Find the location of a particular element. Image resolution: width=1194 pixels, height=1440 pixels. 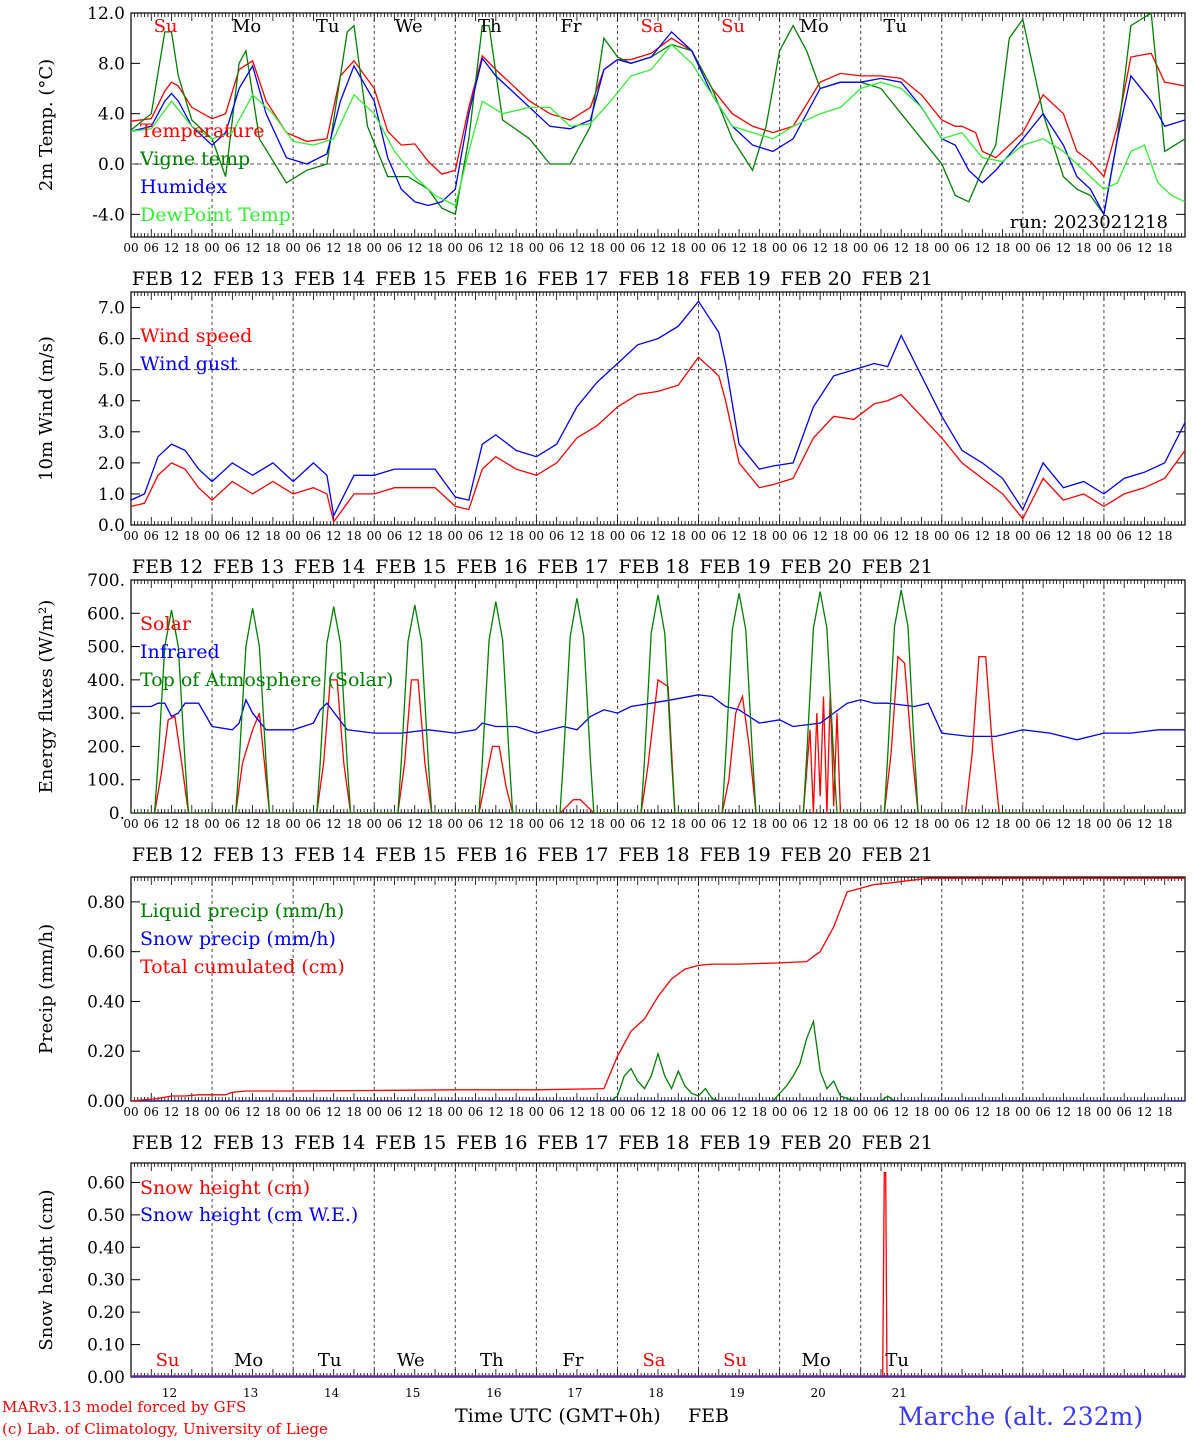

date-label: FEB 14 is located at coordinates (329, 279).